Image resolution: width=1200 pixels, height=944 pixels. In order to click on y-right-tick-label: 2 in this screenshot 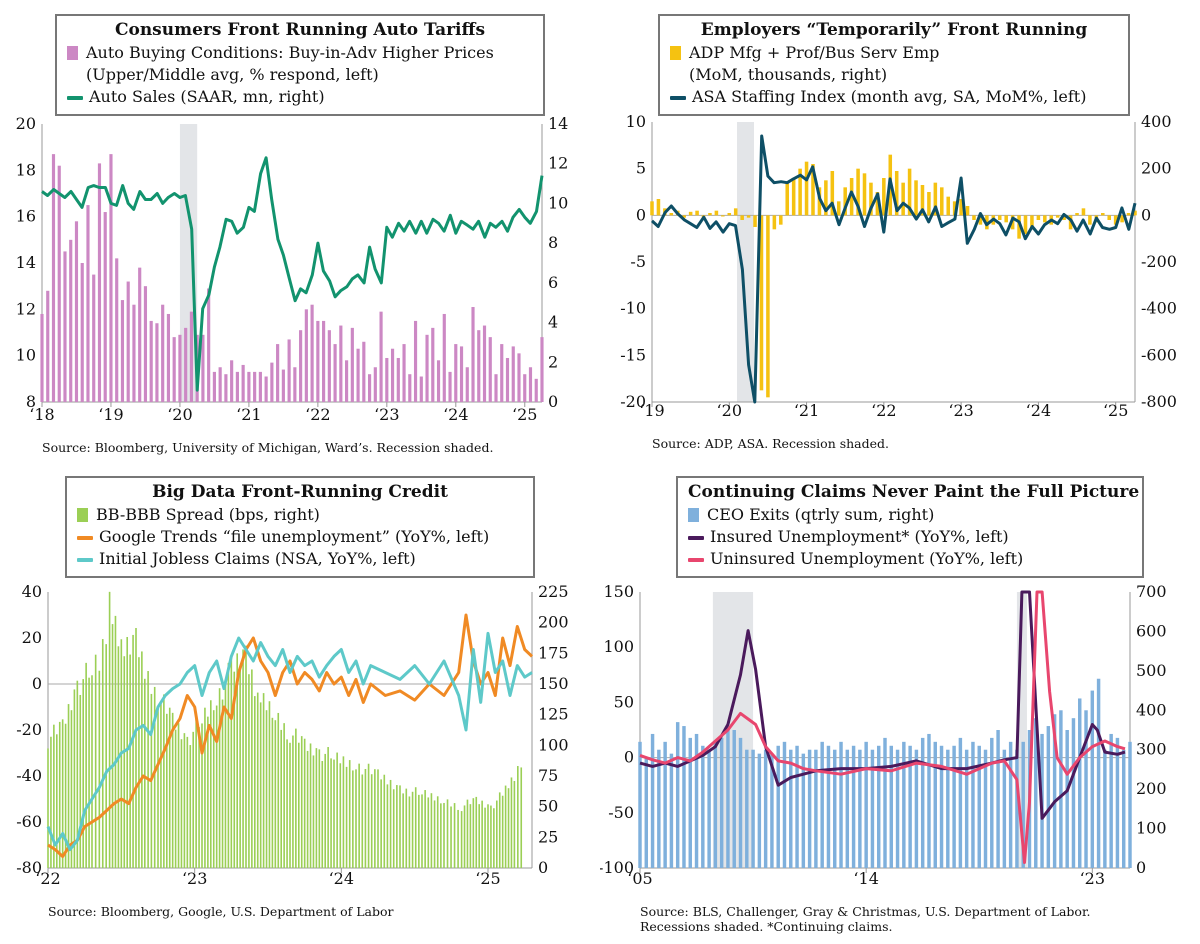, I will do `click(553, 361)`.